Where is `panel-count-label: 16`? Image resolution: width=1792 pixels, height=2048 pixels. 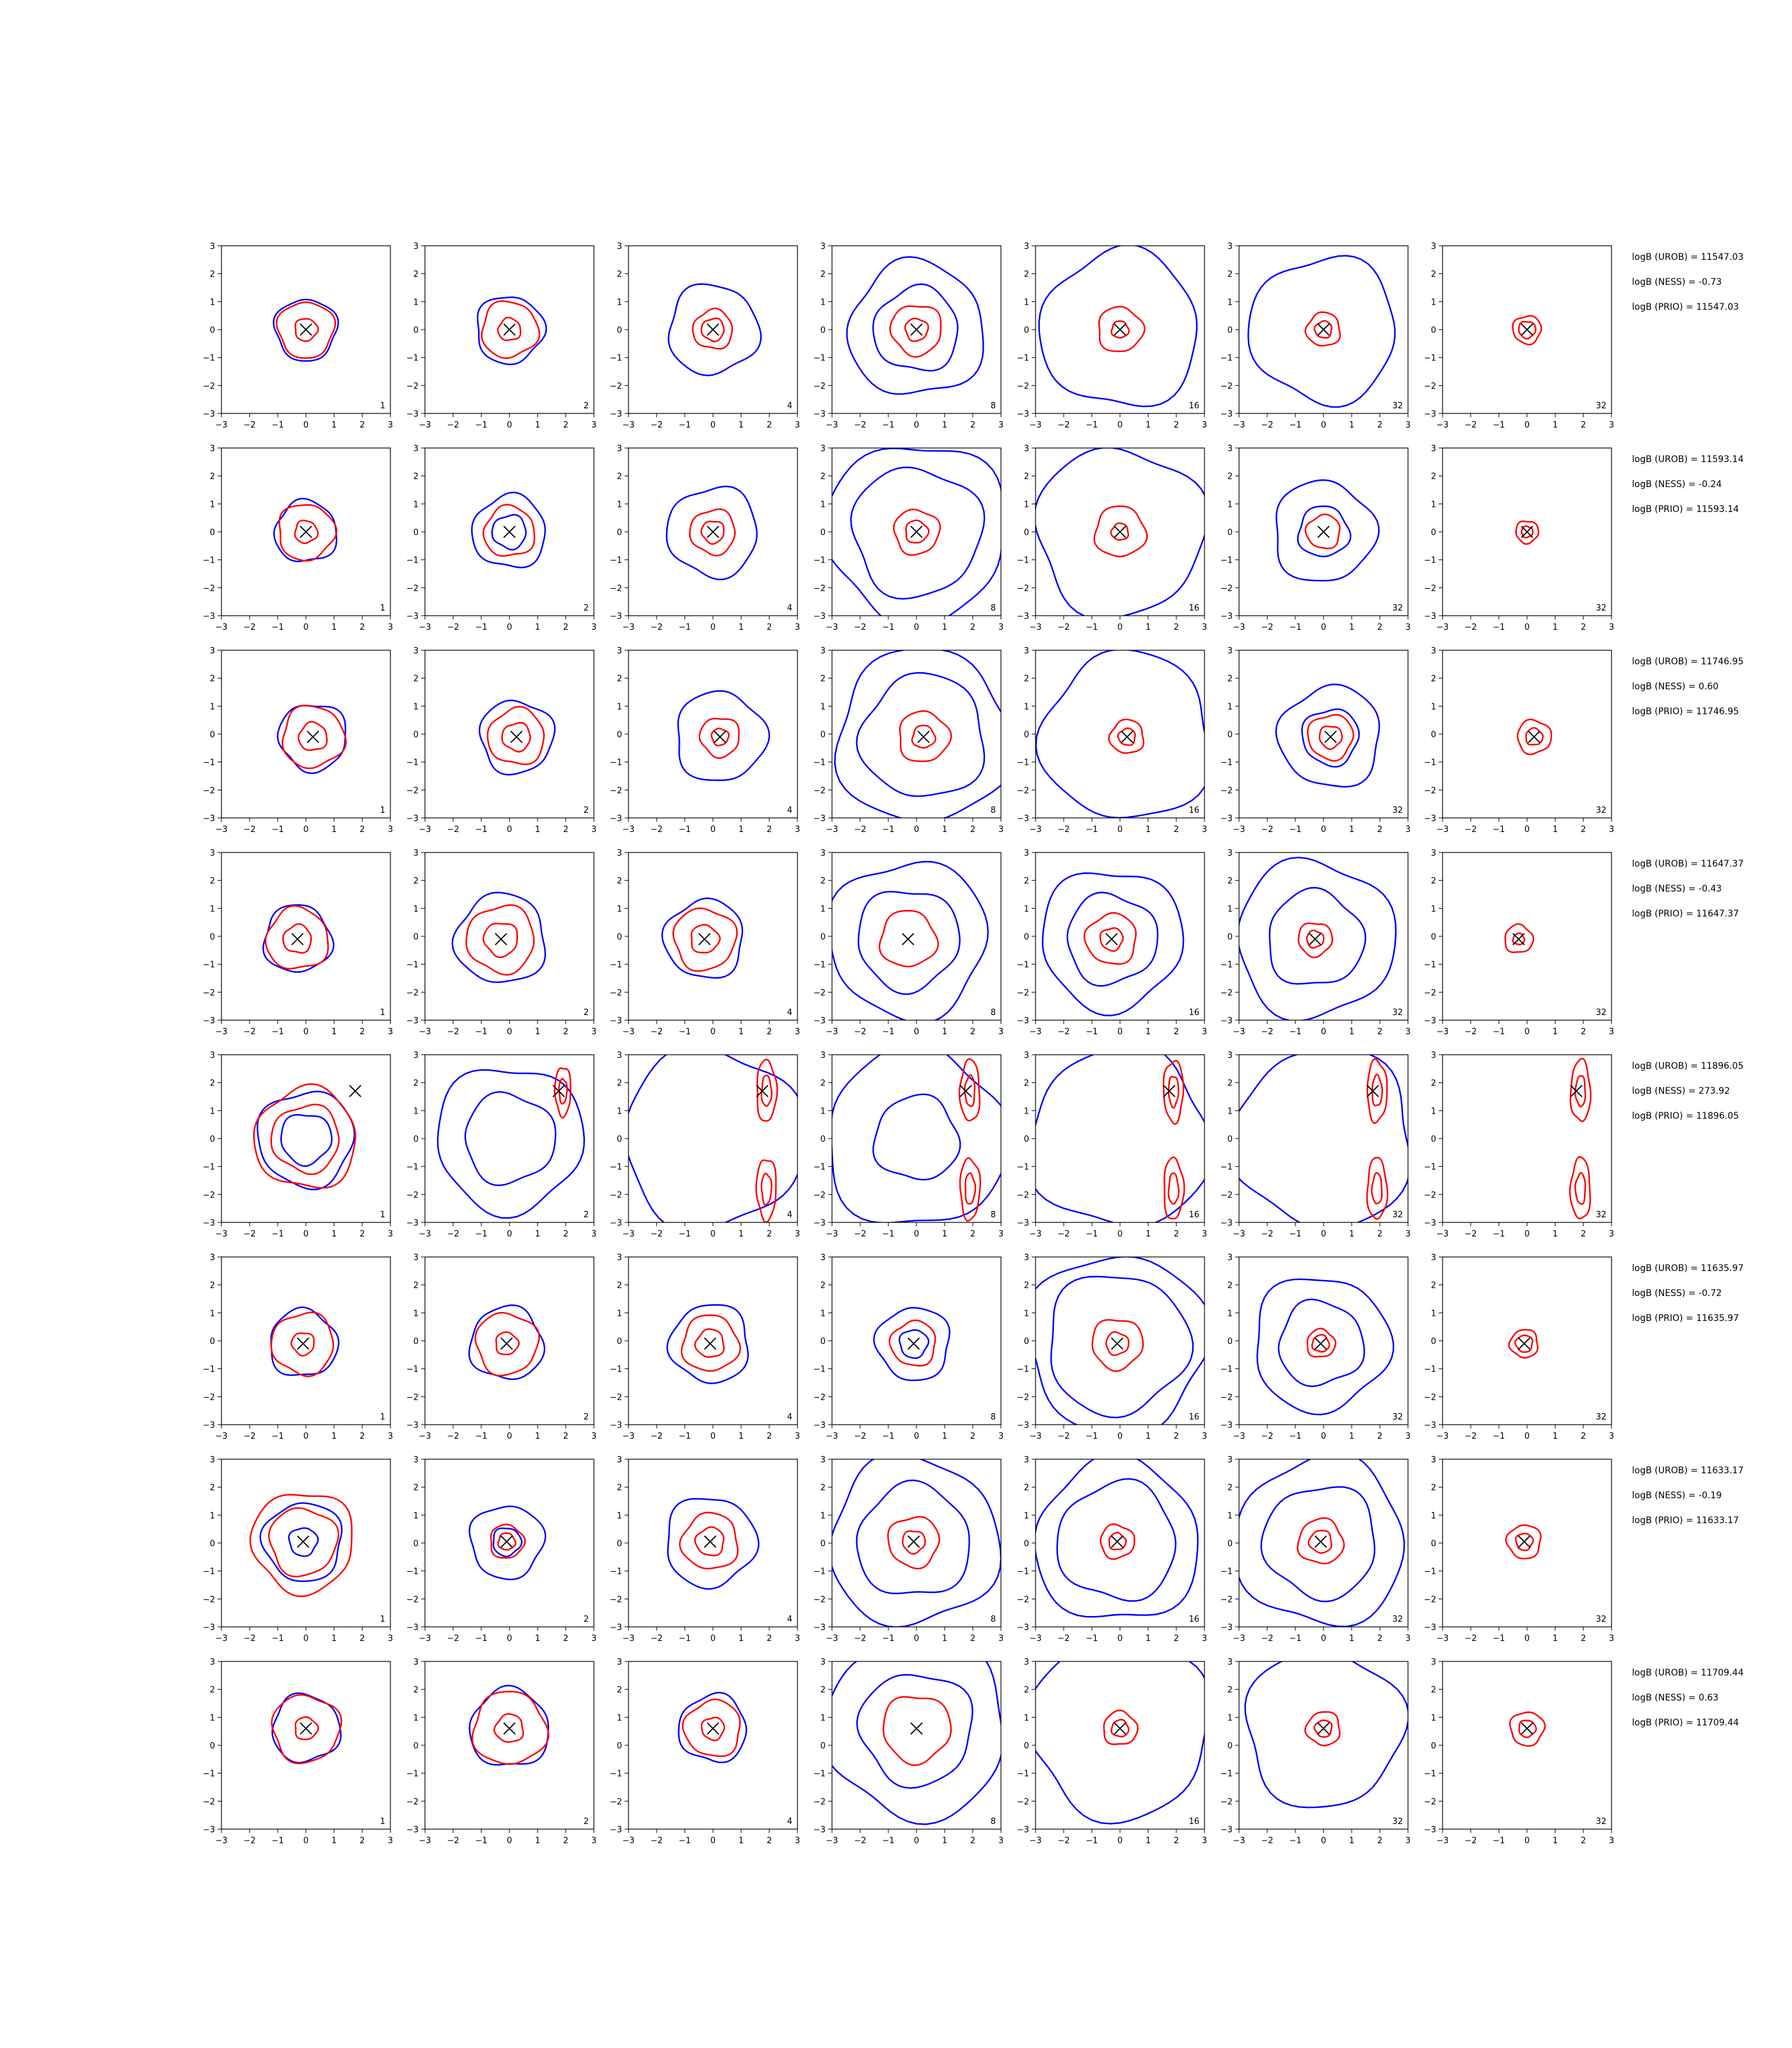
panel-count-label: 16 is located at coordinates (1193, 1417).